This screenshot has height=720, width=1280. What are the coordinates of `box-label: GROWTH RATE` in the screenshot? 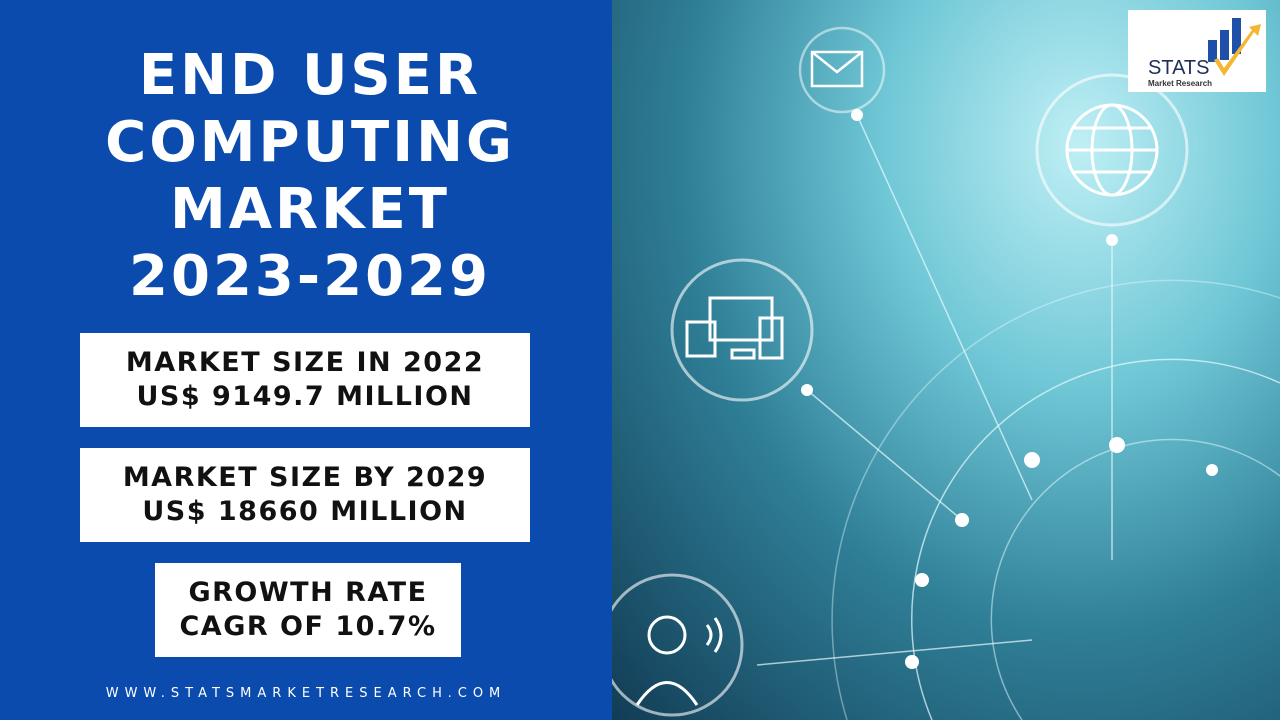 It's located at (308, 592).